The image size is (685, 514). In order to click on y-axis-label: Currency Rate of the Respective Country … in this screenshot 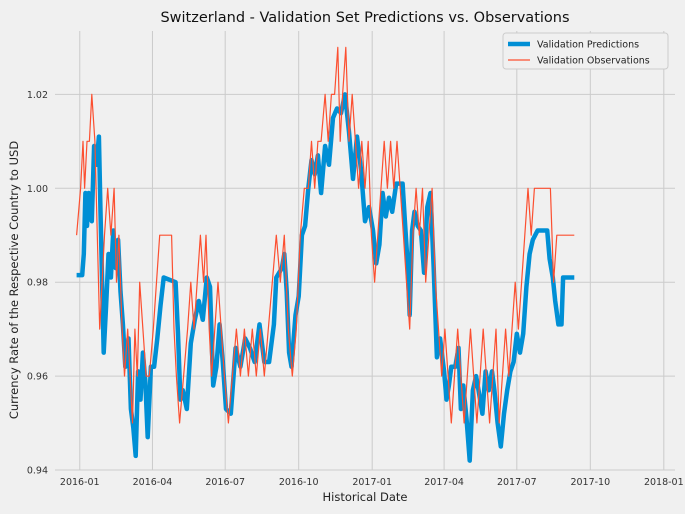, I will do `click(14, 280)`.